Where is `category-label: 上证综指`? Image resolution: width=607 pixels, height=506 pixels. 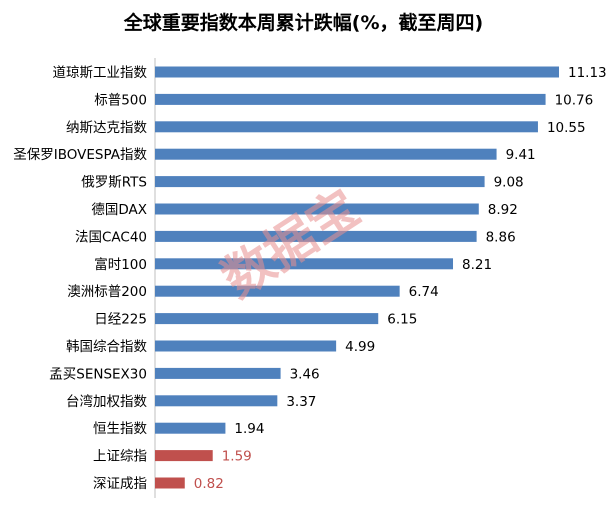 category-label: 上证综指 is located at coordinates (120, 457).